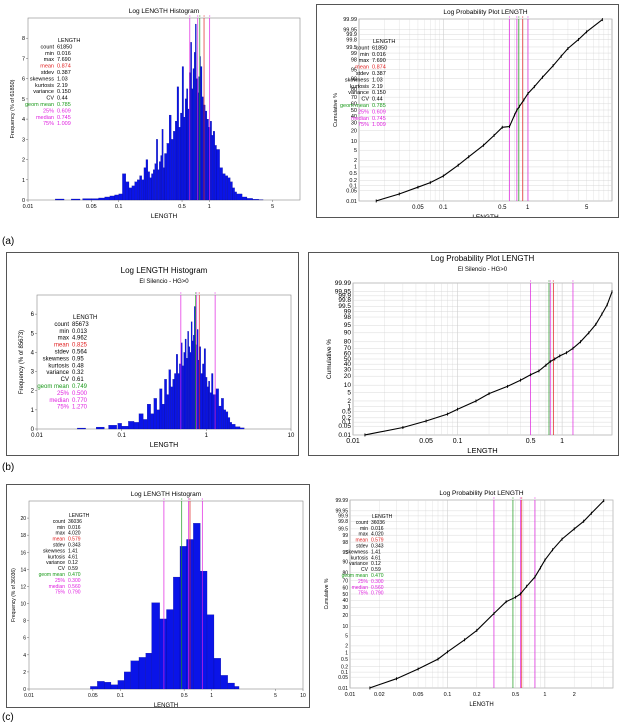 The height and width of the screenshot is (726, 625). Describe the element at coordinates (348, 325) in the screenshot. I see `chart3-y-tick-label: 95` at that location.